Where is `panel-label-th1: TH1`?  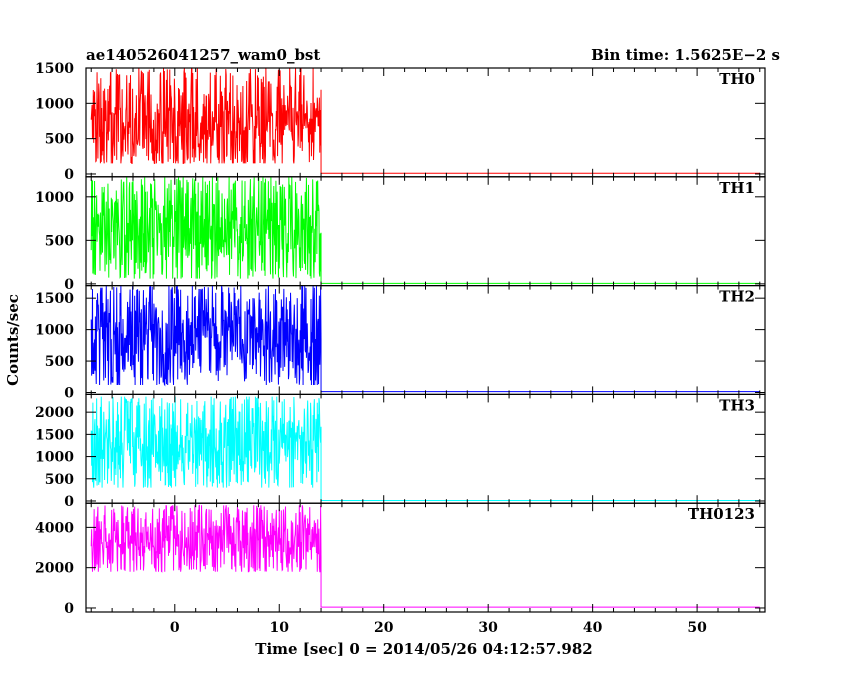 panel-label-th1: TH1 is located at coordinates (737, 188).